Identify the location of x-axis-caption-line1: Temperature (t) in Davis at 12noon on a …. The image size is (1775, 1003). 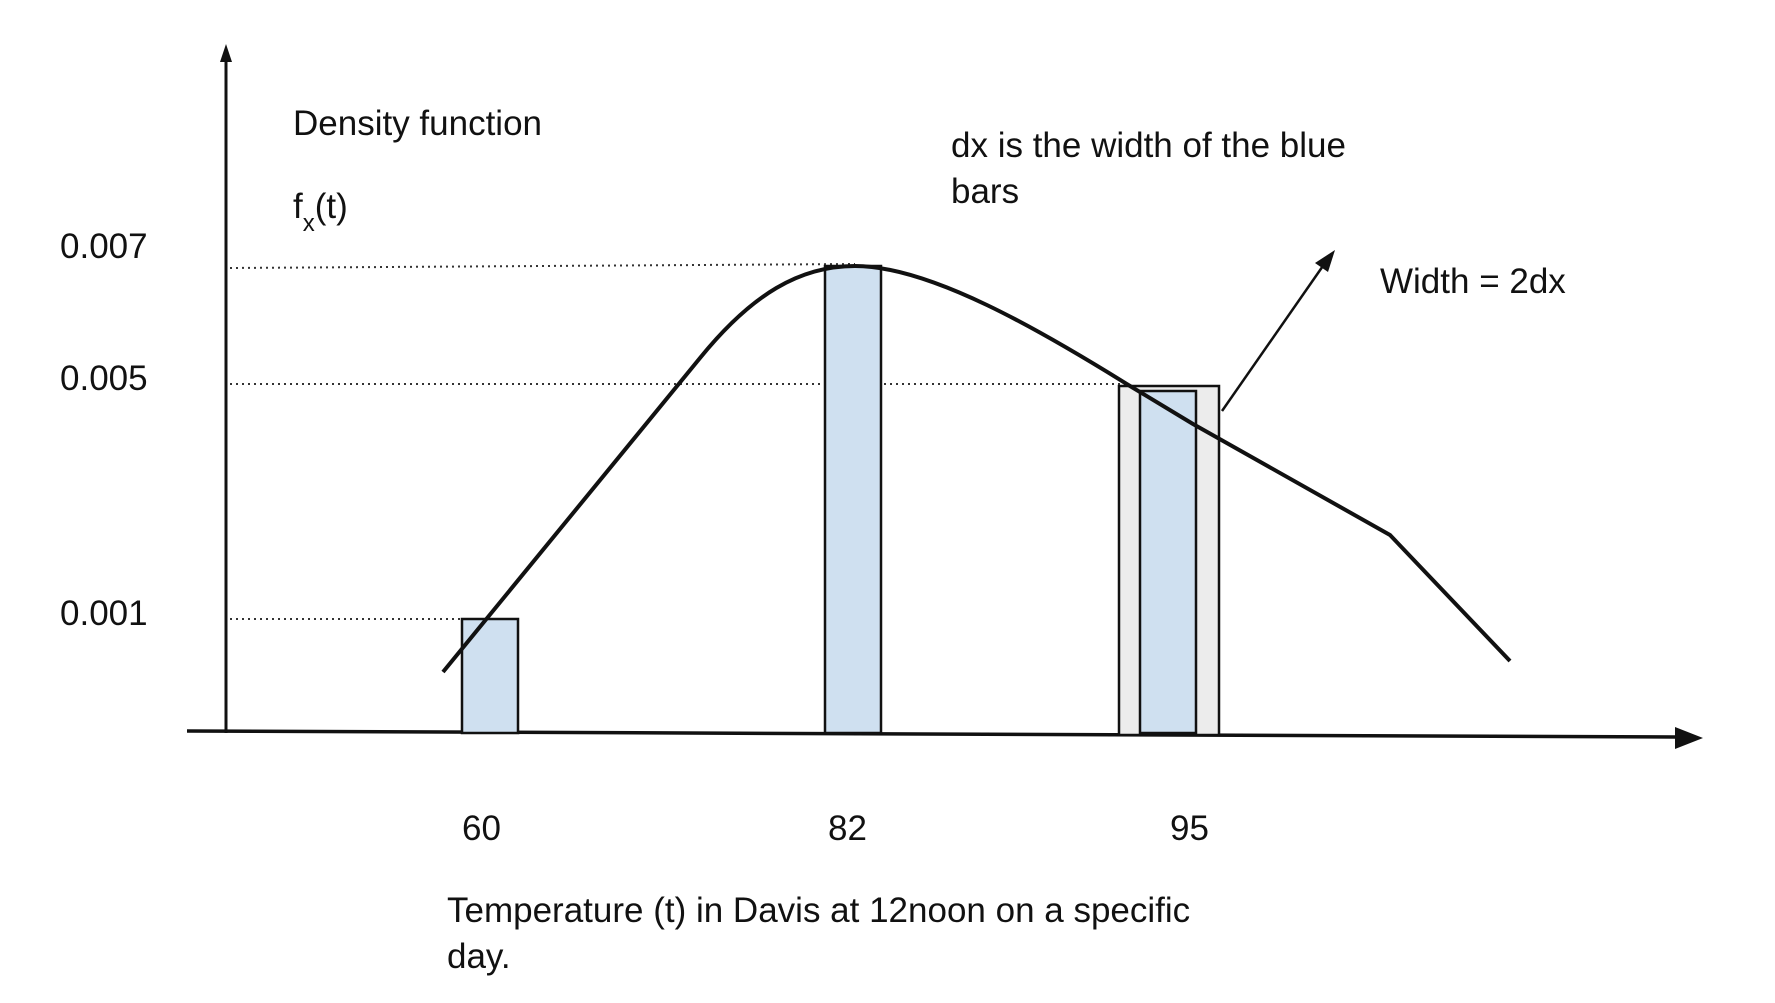
(818, 910).